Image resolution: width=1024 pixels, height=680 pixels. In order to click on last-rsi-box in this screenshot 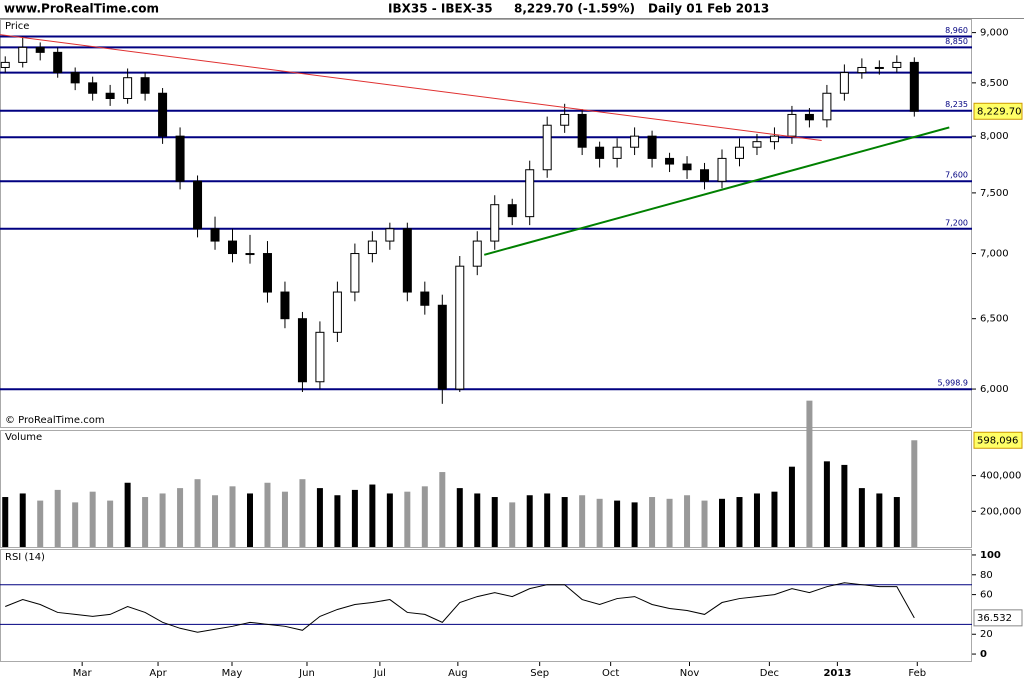, I will do `click(998, 618)`.